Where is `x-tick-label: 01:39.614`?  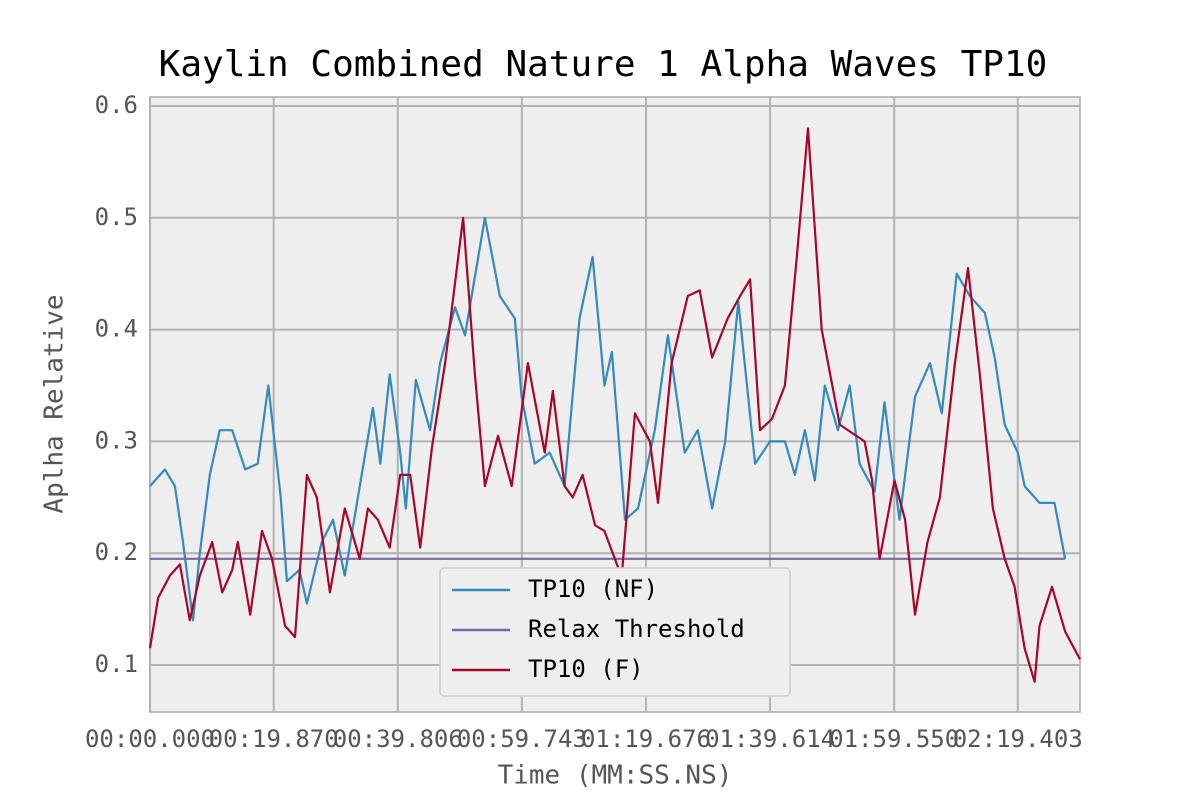 x-tick-label: 01:39.614 is located at coordinates (770, 739).